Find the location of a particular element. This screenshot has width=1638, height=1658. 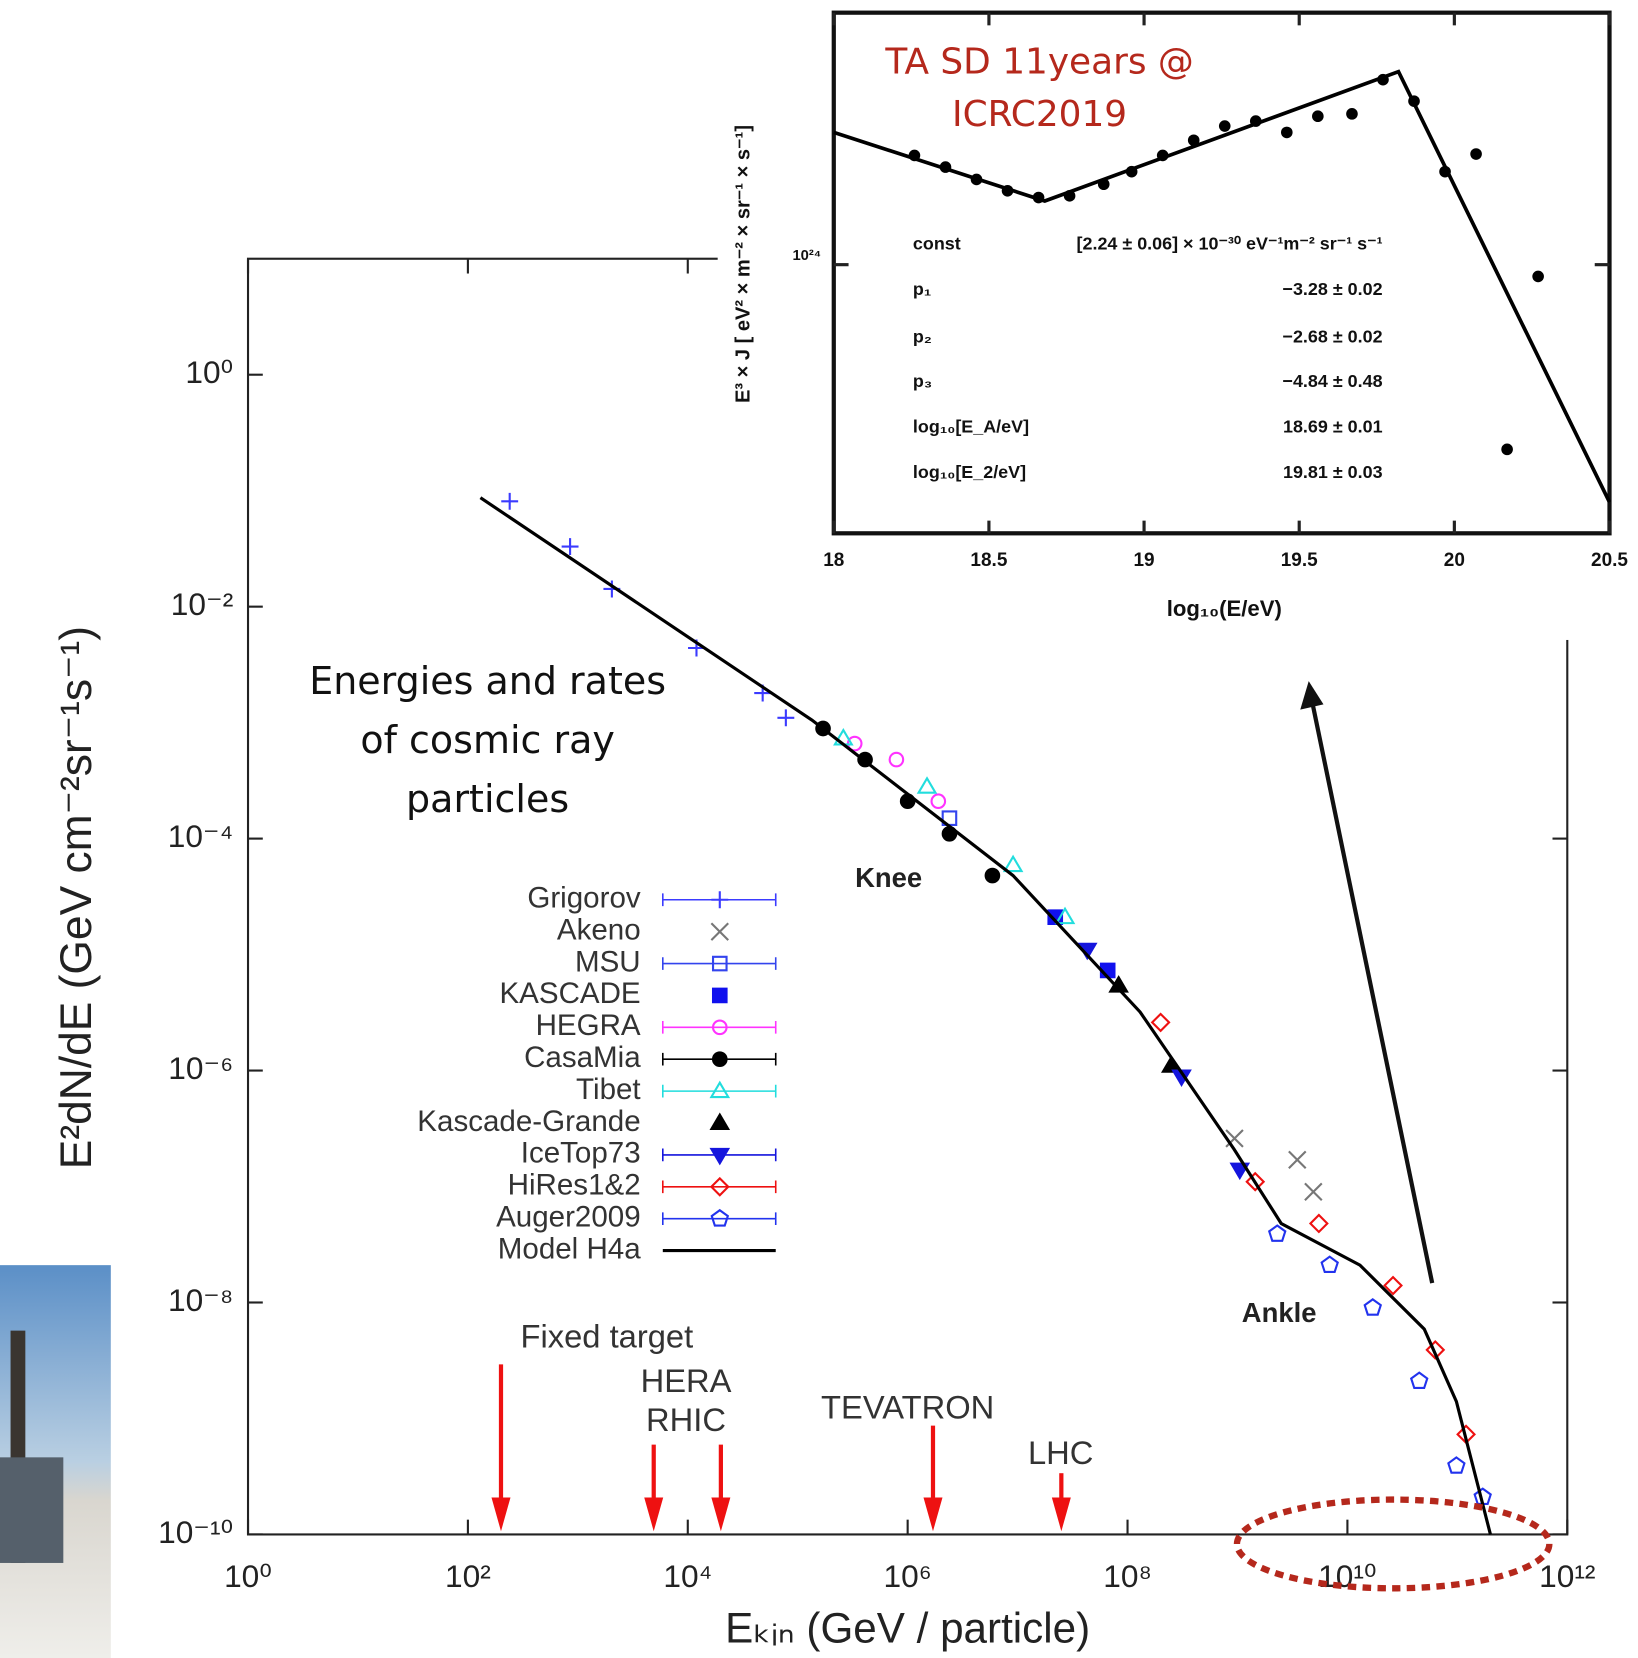

fit-parameter-name: p₃ is located at coordinates (922, 381).